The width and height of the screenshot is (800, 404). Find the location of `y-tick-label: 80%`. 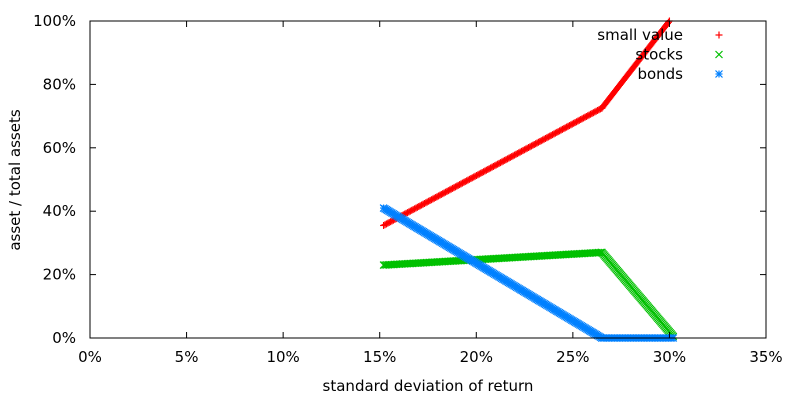

y-tick-label: 80% is located at coordinates (59, 84).